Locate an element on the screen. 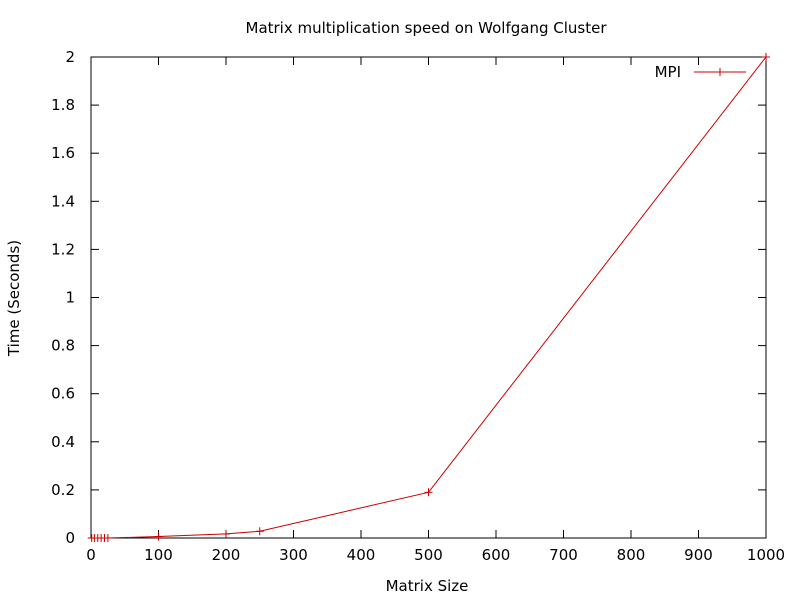  y-tick-label: 0 is located at coordinates (70, 538).